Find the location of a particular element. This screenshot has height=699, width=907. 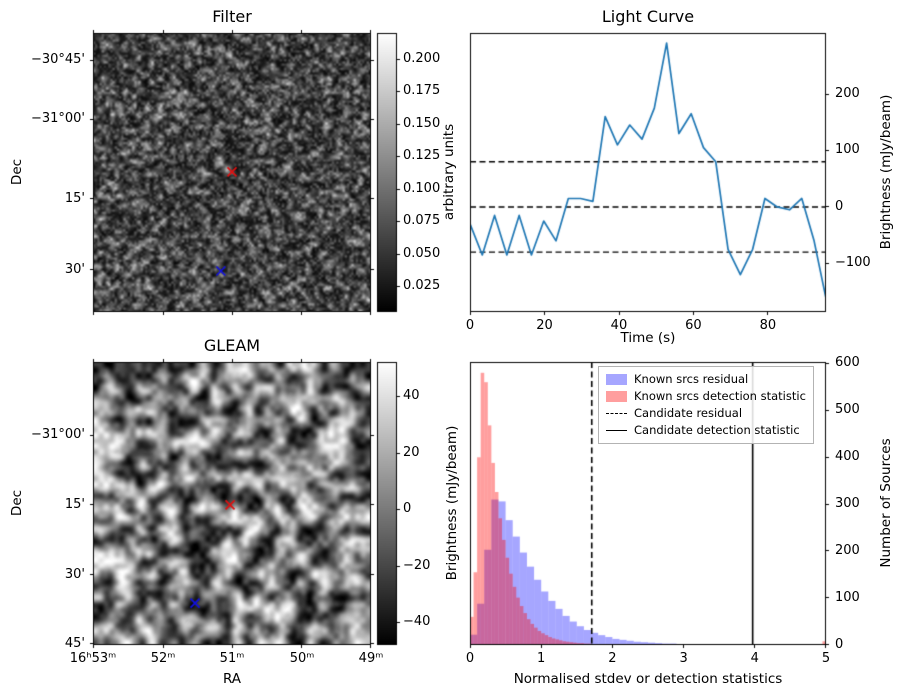

legend-label-residual: Known srcs residual is located at coordinates (691, 379).